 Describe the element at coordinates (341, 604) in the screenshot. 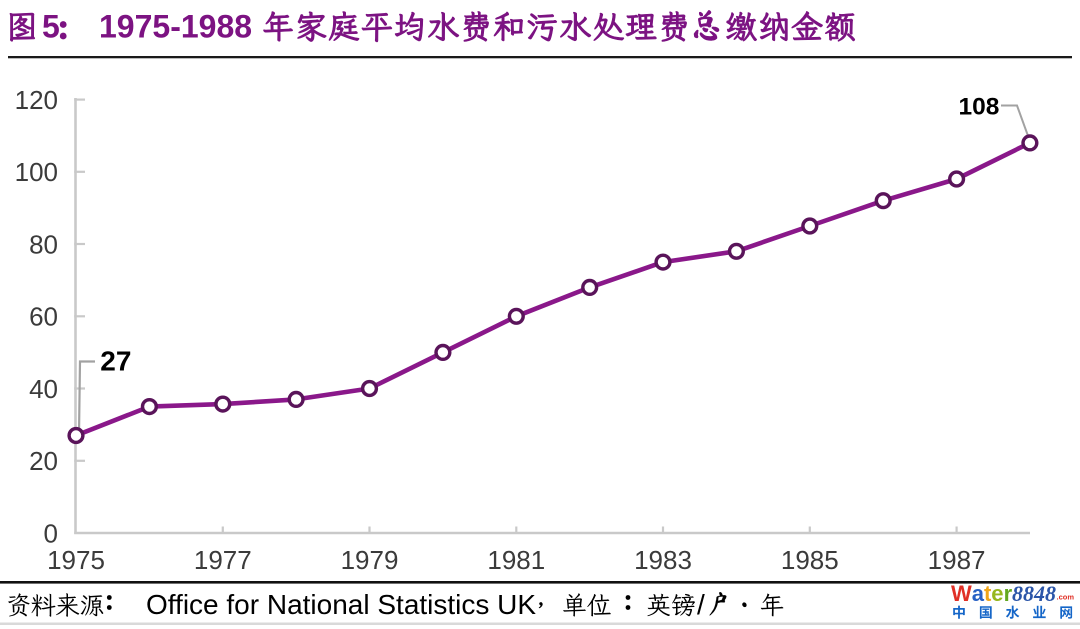

I see `svg-text:Office for National Statistics: Office for National Statistics UK` at that location.